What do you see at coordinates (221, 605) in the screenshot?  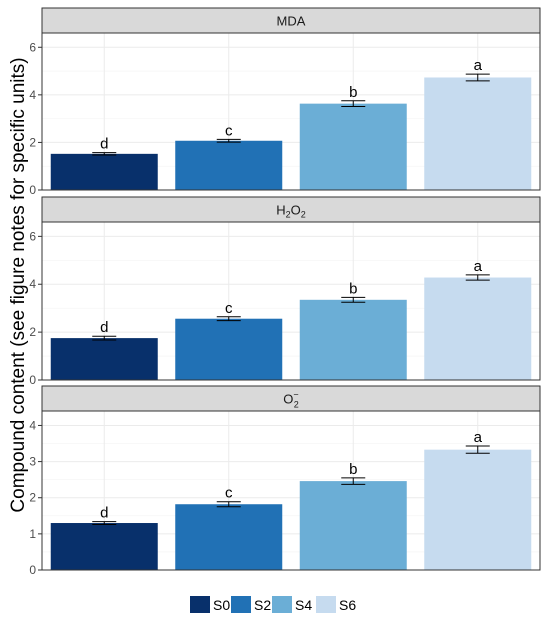 I see `legend-label-s0: S0` at bounding box center [221, 605].